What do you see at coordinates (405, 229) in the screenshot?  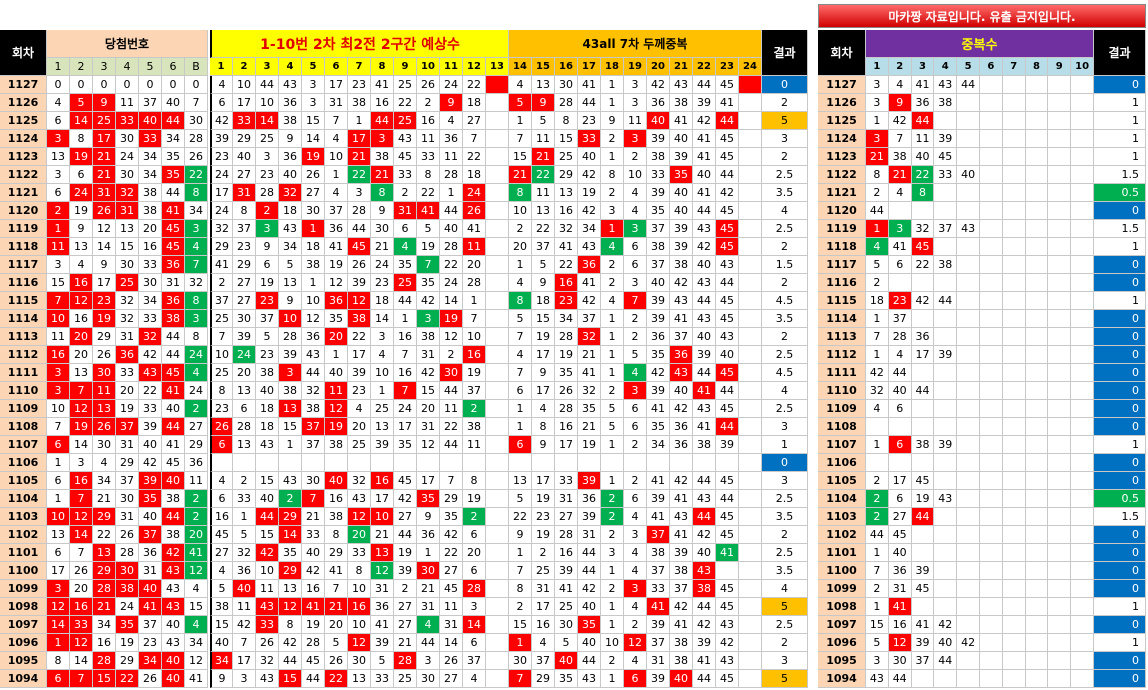 I see `mid-number: 6` at bounding box center [405, 229].